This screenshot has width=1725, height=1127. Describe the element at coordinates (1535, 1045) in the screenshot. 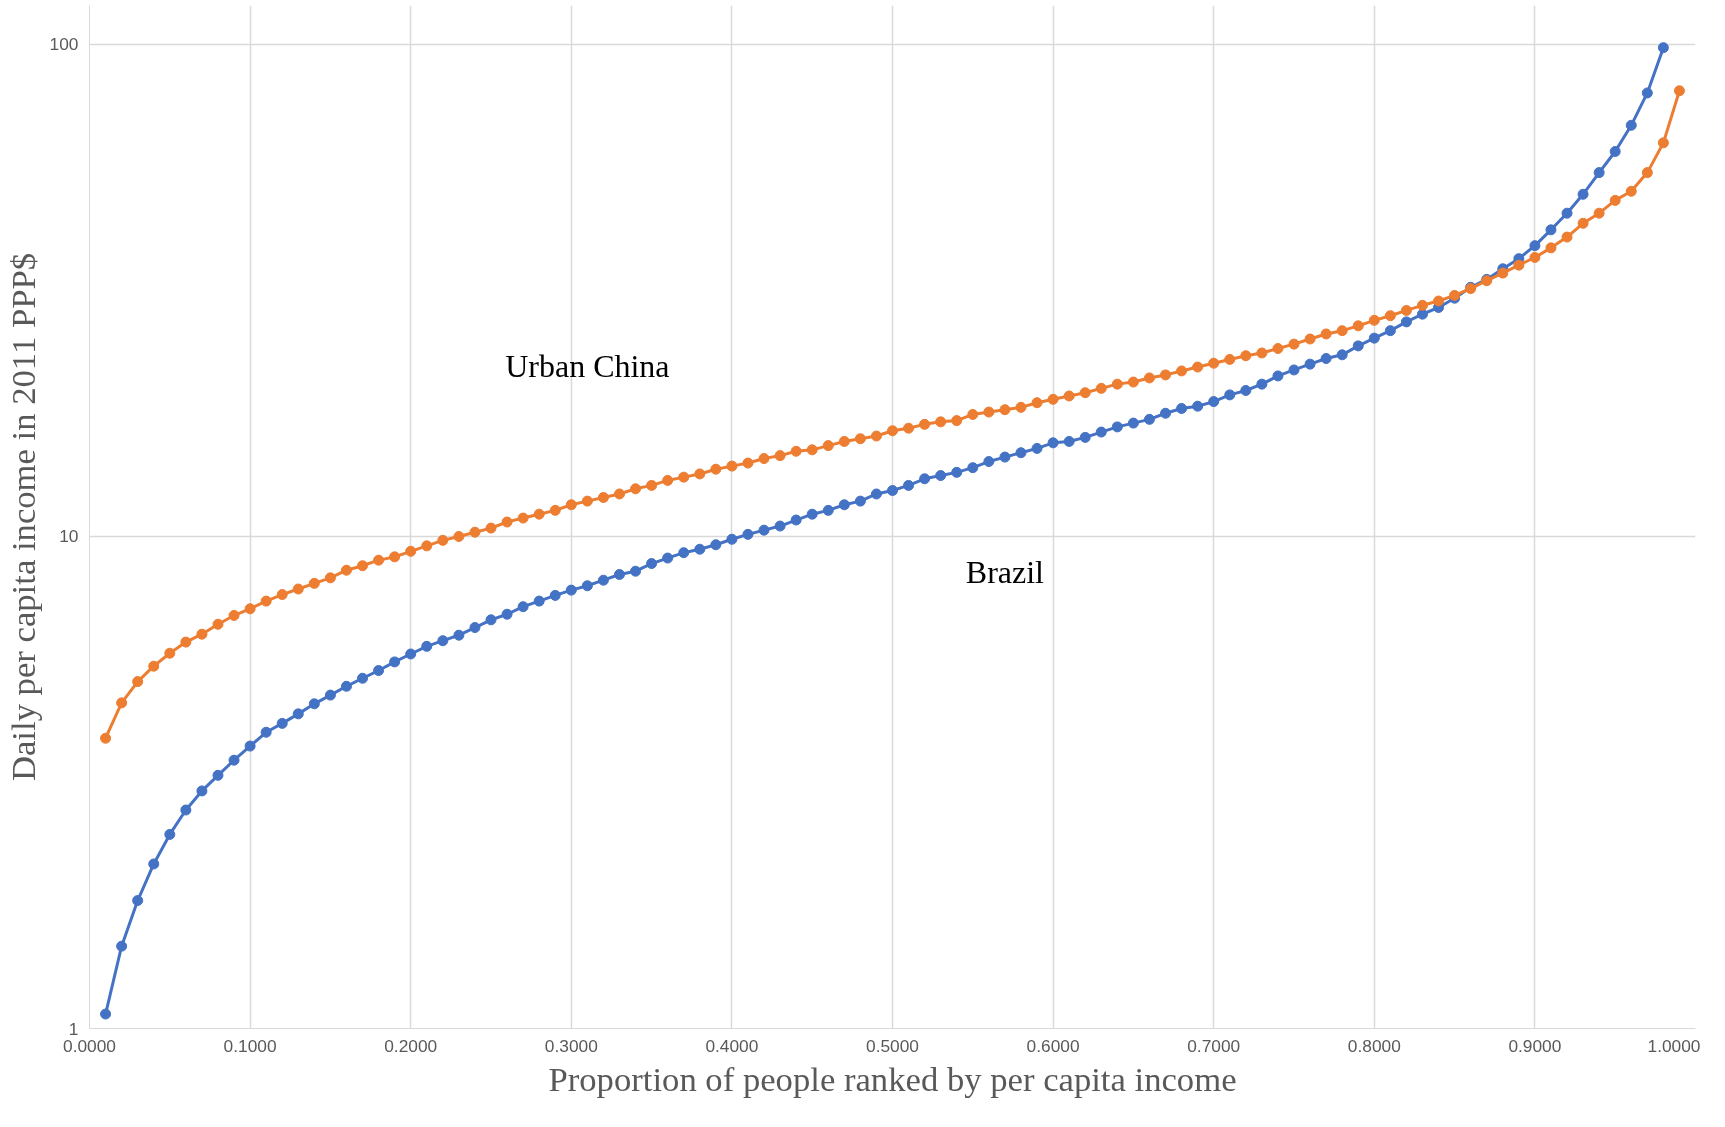

I see `x-tick-label: 0.9000` at that location.